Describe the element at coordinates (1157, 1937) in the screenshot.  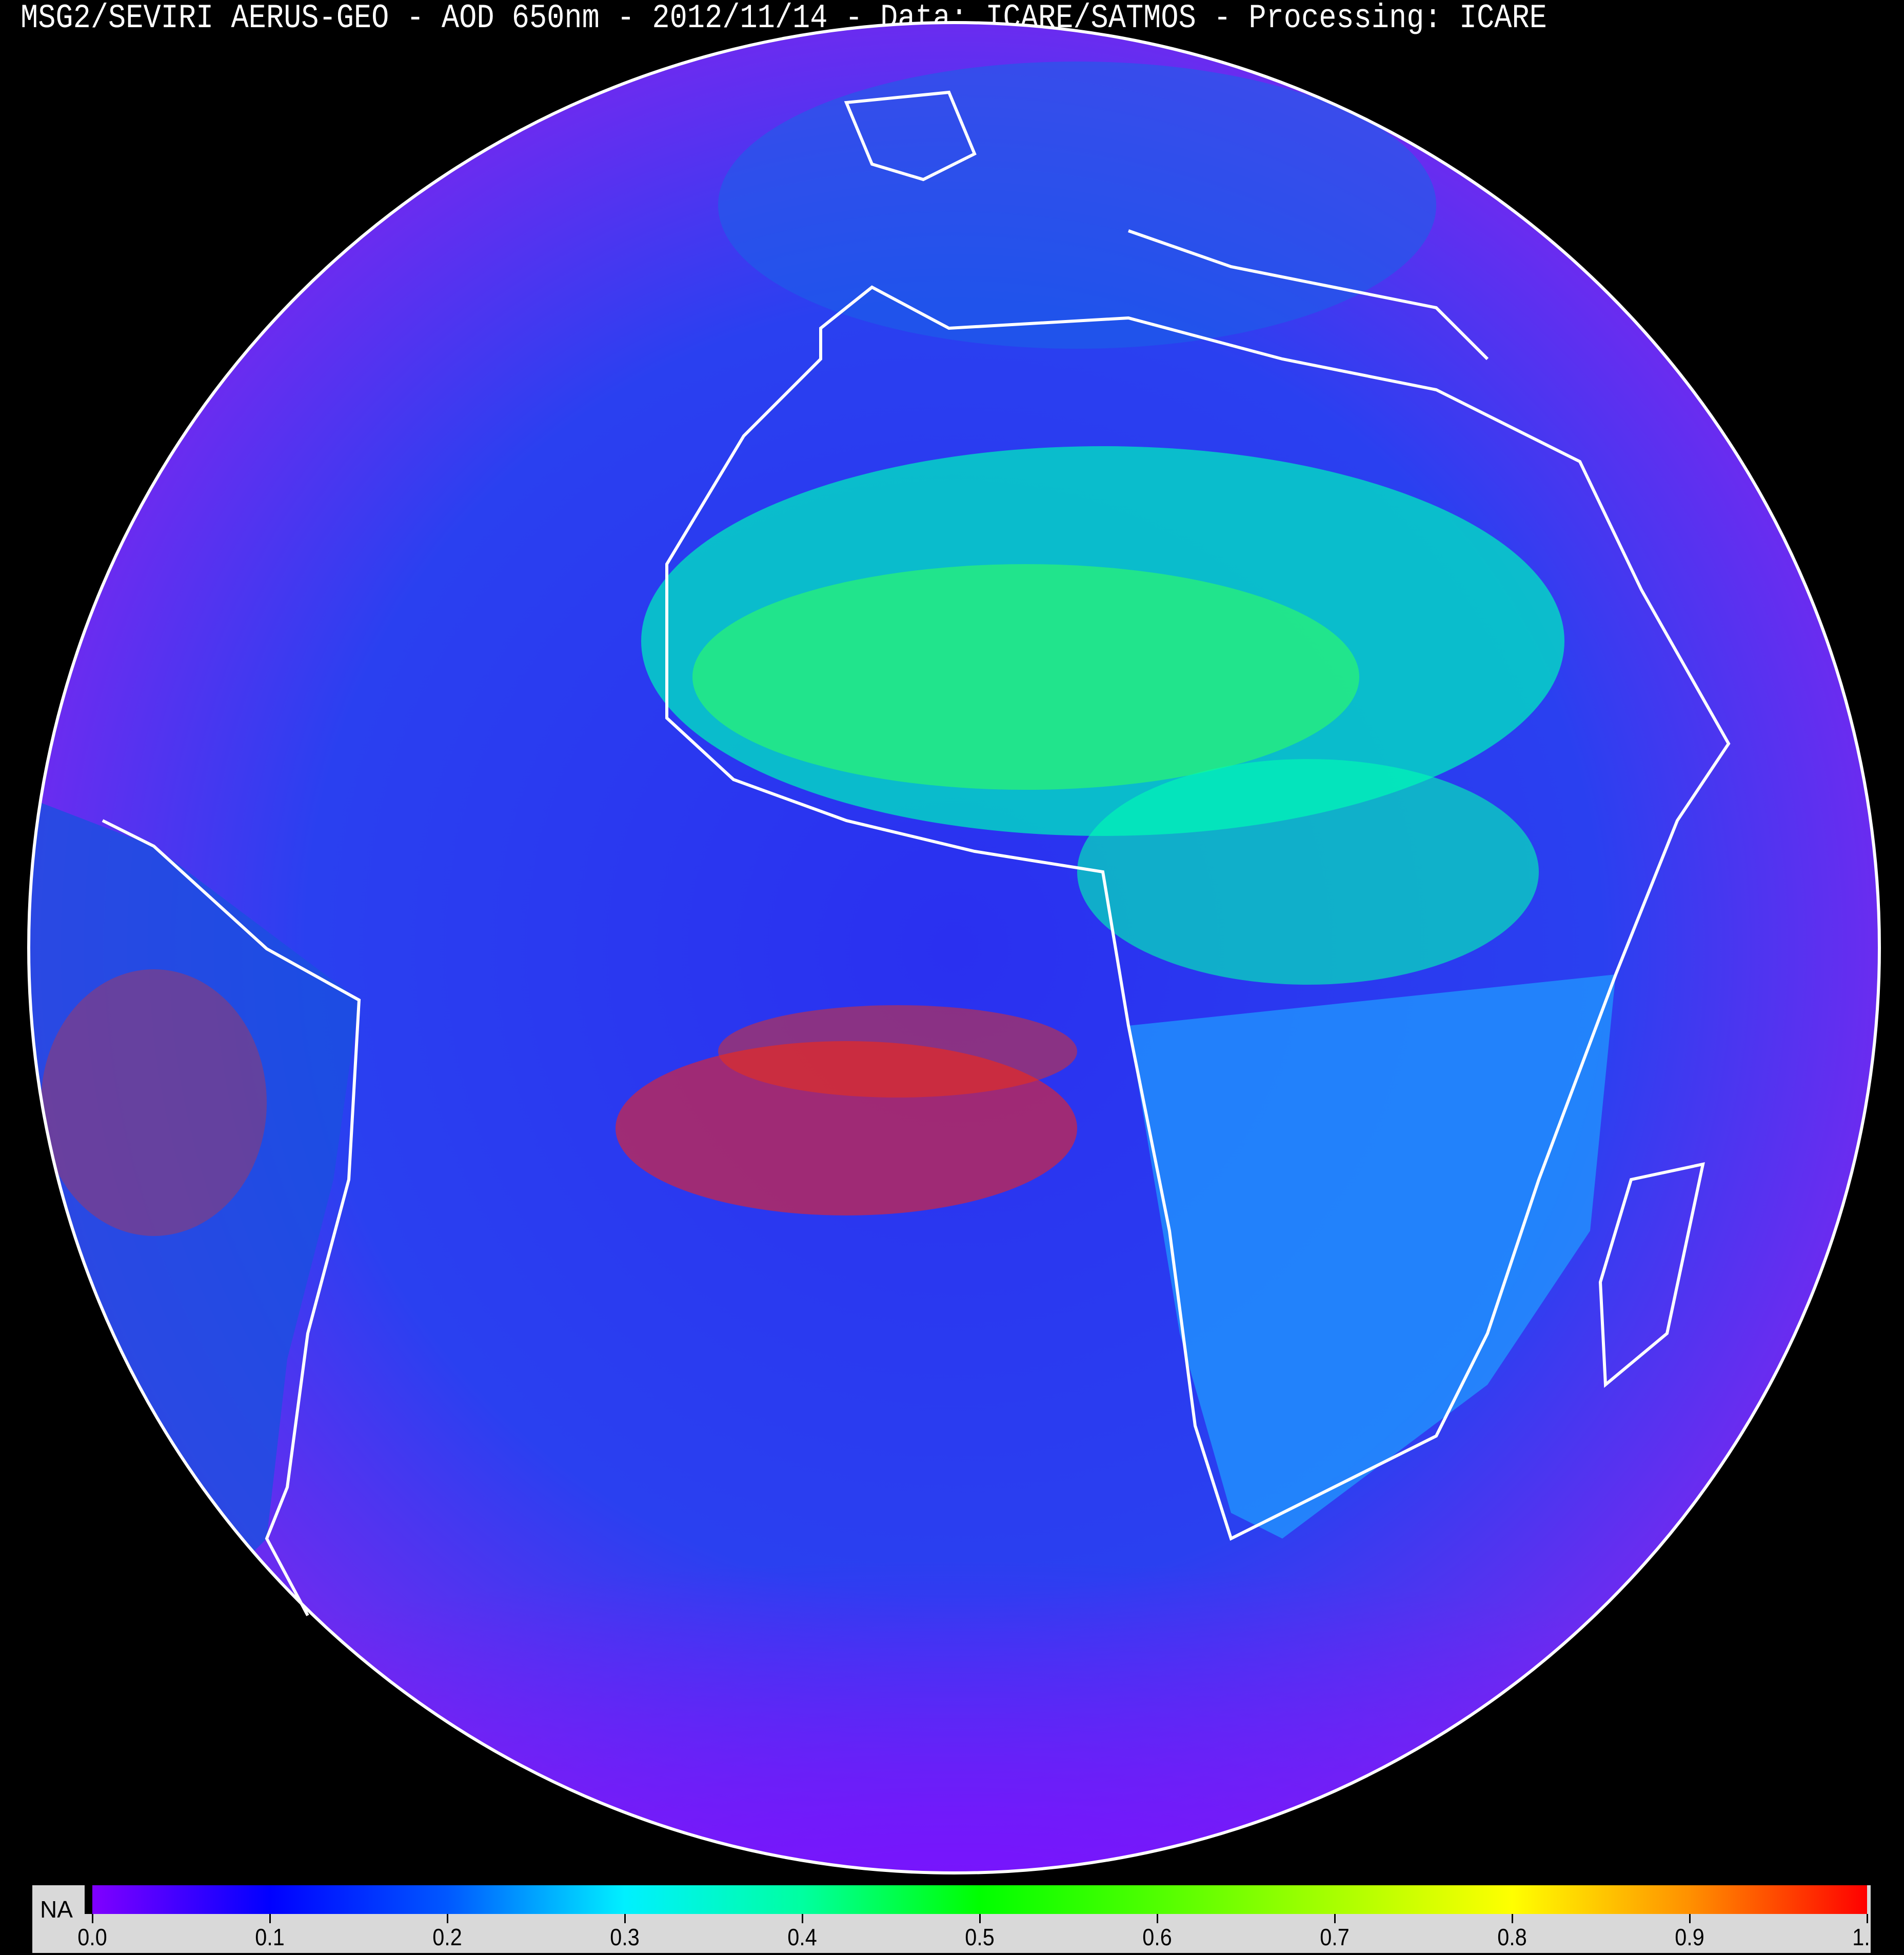
I see `colorbar-tick-label: 0.6` at that location.